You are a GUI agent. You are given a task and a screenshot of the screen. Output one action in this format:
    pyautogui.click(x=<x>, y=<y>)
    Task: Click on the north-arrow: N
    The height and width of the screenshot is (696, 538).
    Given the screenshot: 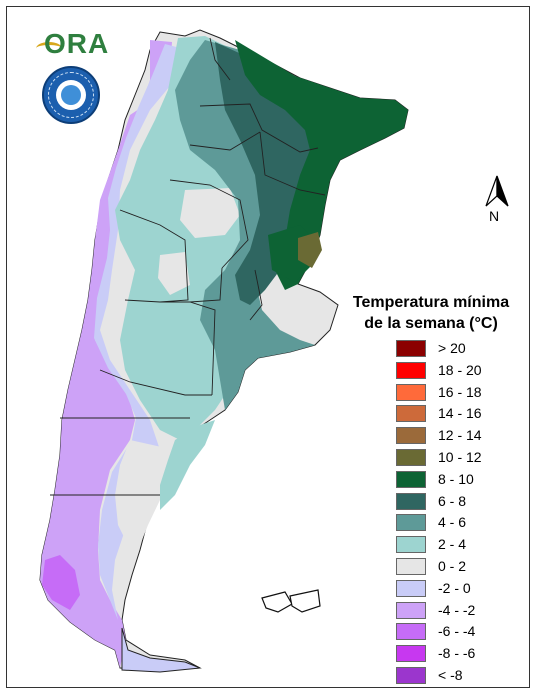 What is the action you would take?
    pyautogui.click(x=497, y=199)
    